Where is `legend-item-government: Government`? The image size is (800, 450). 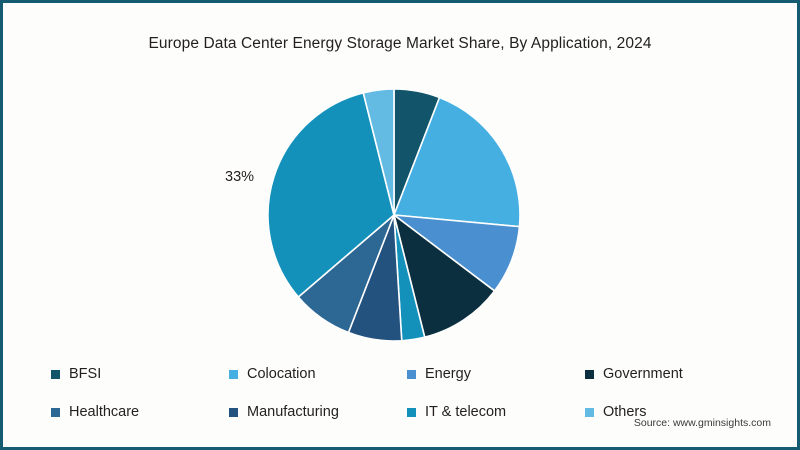 legend-item-government: Government is located at coordinates (674, 374).